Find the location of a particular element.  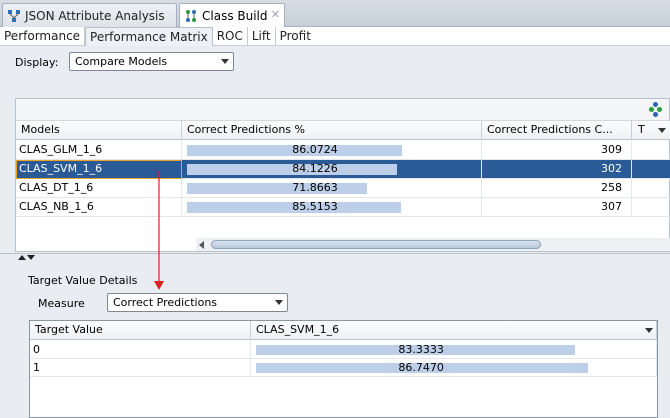

pct-value: 85.5153 is located at coordinates (315, 206).